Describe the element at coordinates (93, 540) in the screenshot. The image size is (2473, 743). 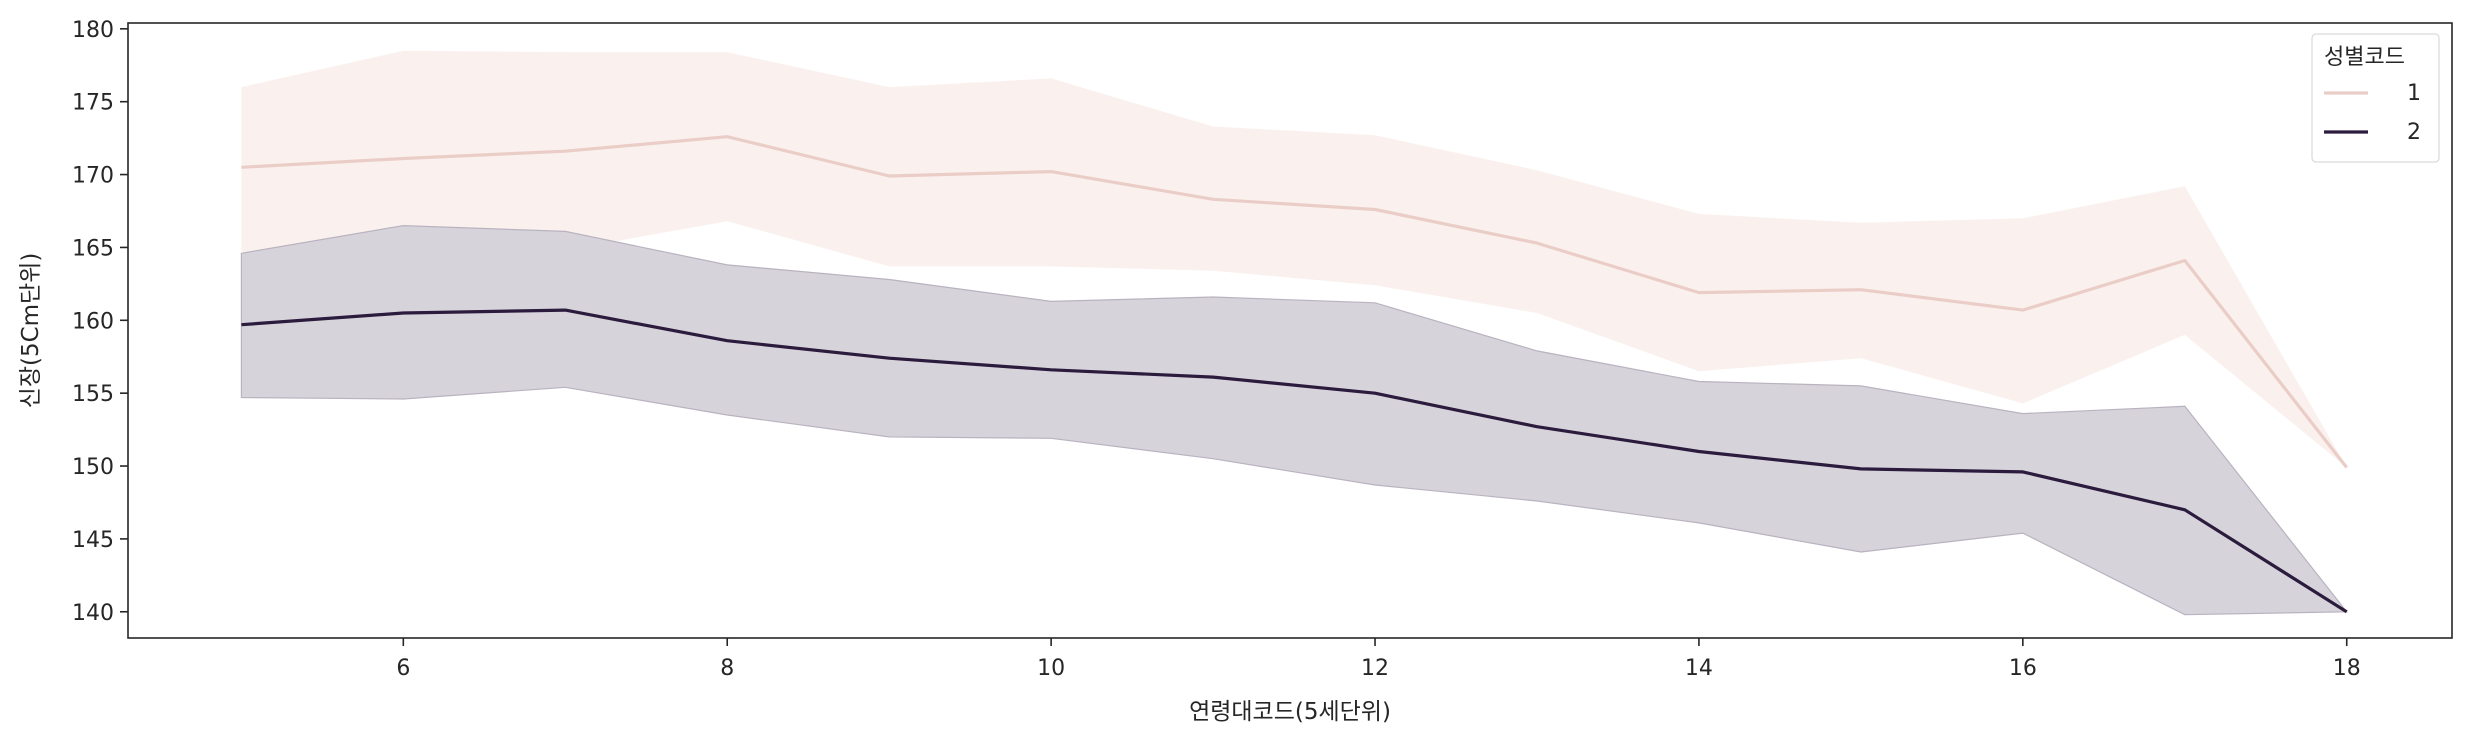
I see `y-tick-label: 145` at that location.